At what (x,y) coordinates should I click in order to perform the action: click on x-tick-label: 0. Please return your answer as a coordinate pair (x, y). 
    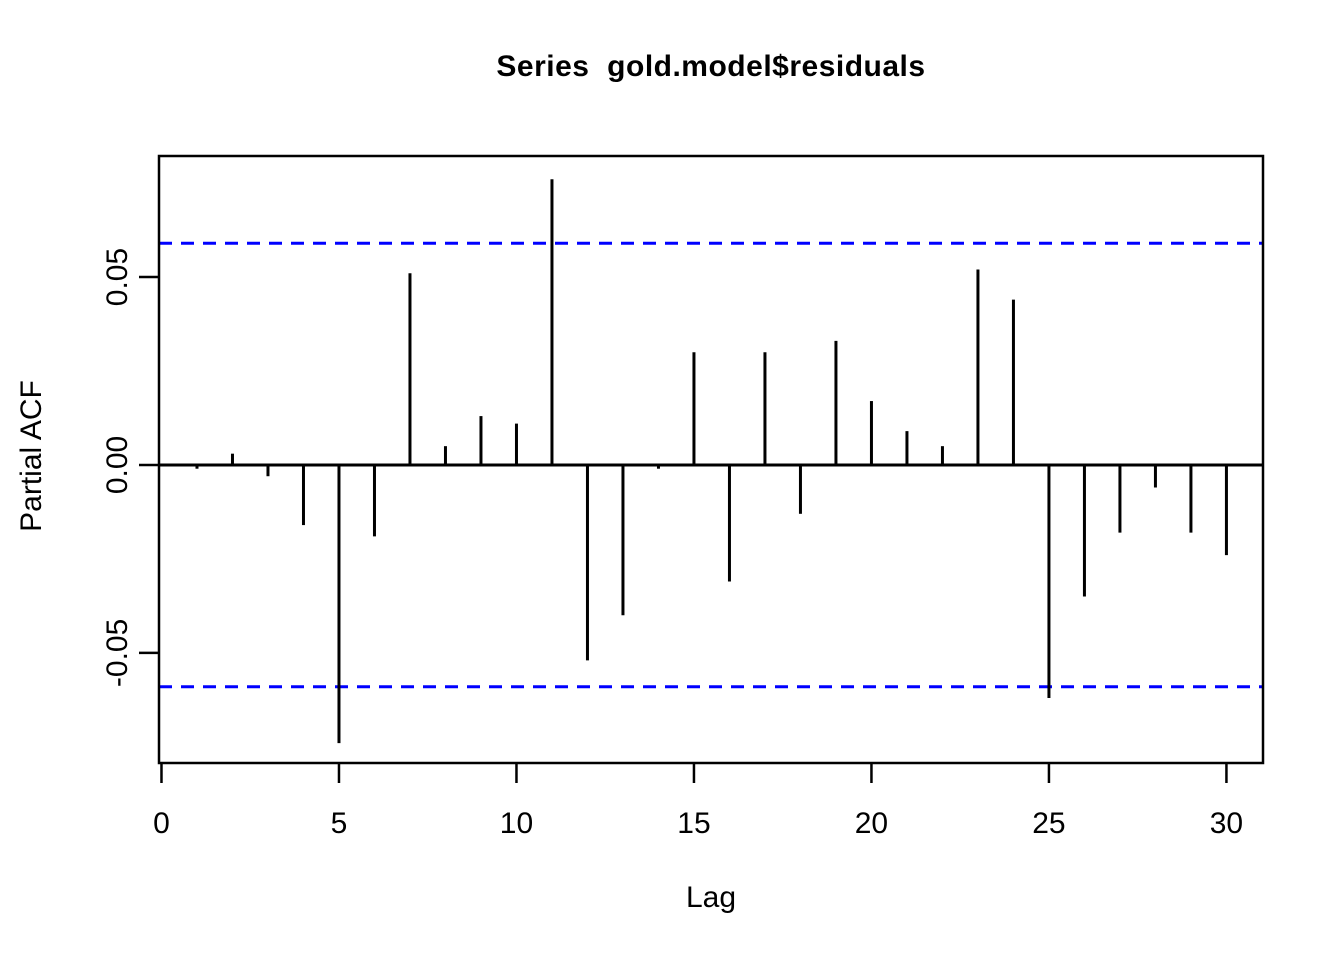
    Looking at the image, I should click on (161, 823).